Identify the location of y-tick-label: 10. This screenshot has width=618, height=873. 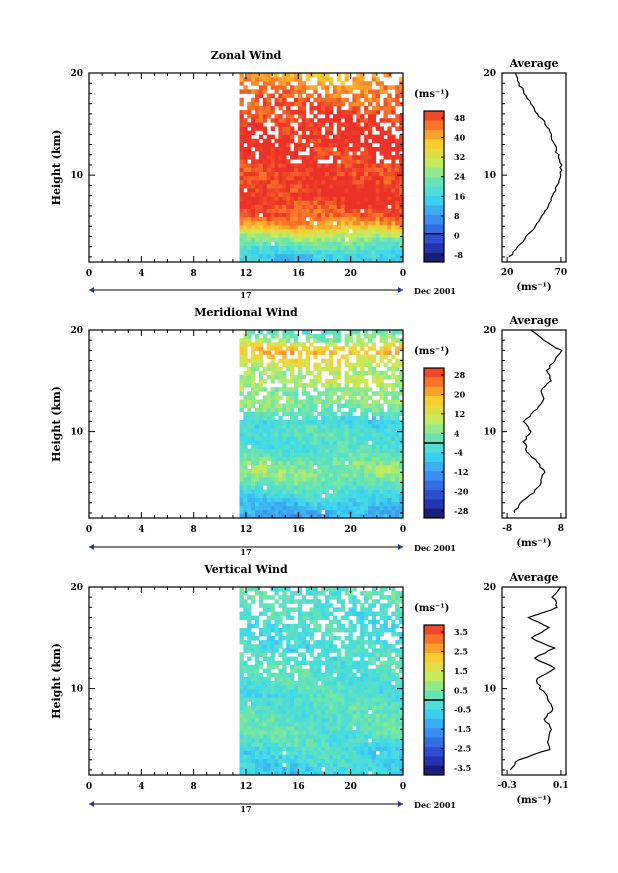
(76, 433).